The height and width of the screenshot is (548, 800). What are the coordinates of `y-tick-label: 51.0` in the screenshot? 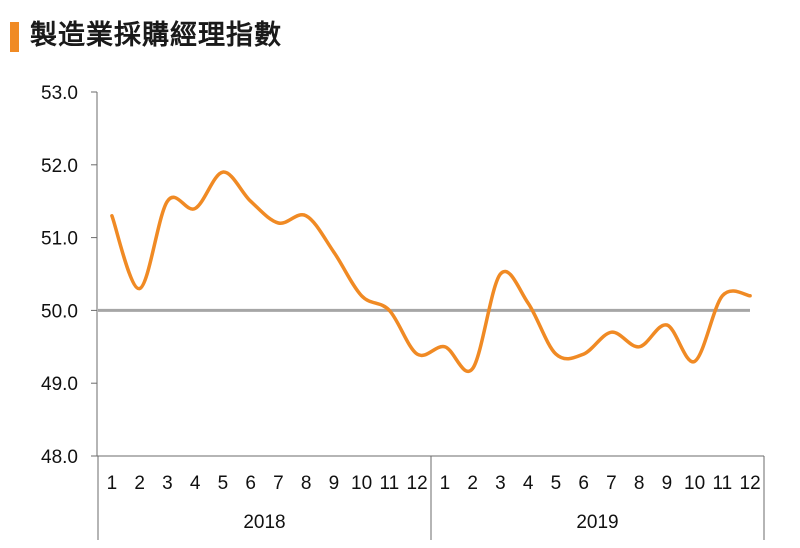 It's located at (59, 239).